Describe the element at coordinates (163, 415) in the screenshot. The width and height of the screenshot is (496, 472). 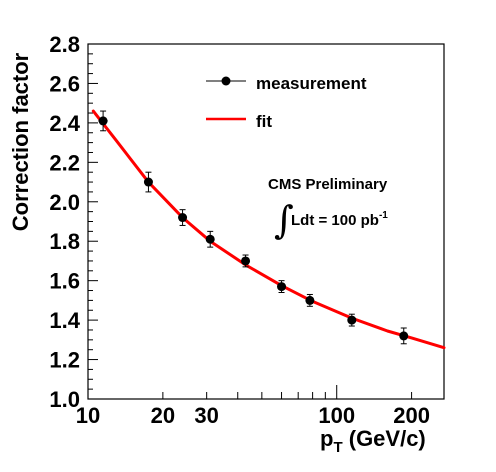
I see `x-tick-label: 20` at that location.